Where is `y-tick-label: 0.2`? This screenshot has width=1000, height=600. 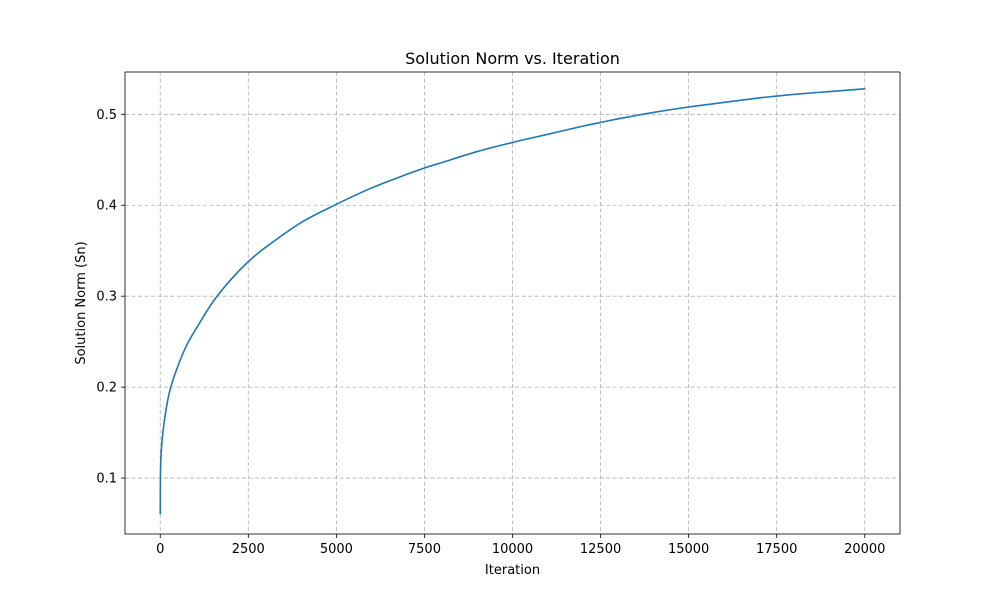
y-tick-label: 0.2 is located at coordinates (106, 388).